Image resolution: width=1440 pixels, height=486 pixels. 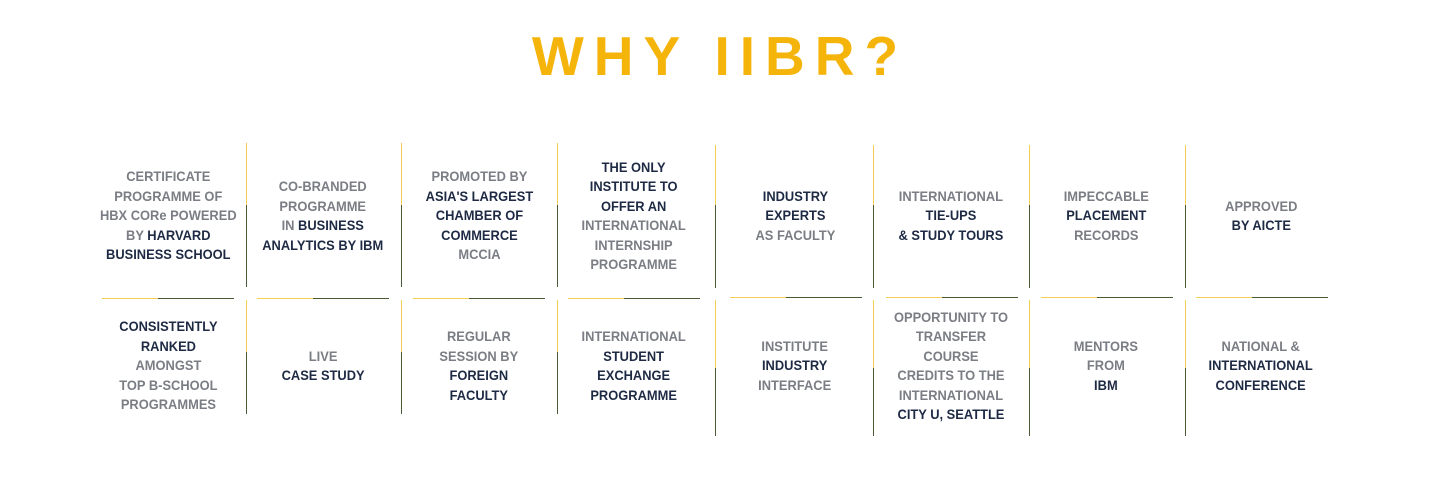 I want to click on feature-line: INSTITUTE, so click(x=795, y=347).